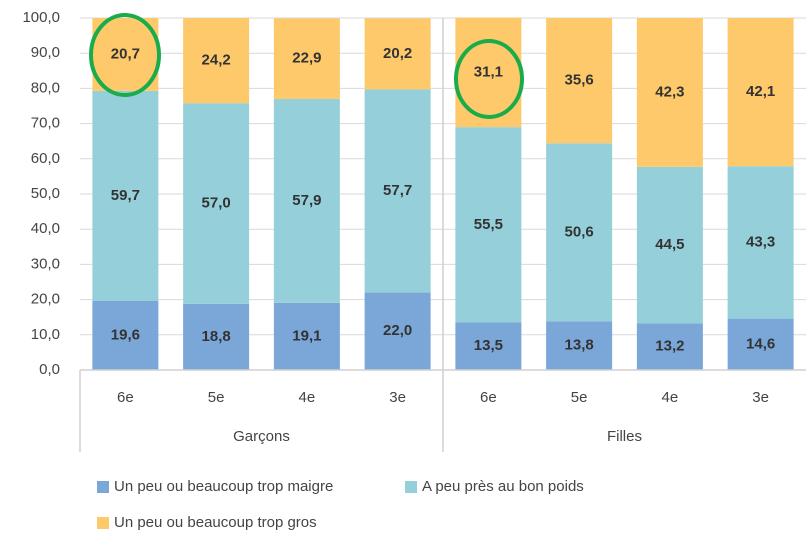  I want to click on data-label: 22,0, so click(397, 330).